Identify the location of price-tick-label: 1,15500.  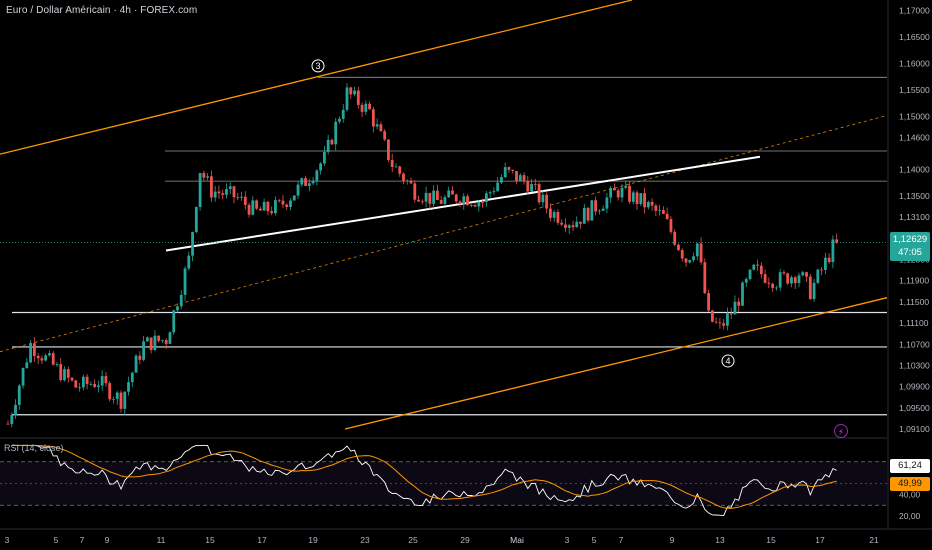
(914, 90).